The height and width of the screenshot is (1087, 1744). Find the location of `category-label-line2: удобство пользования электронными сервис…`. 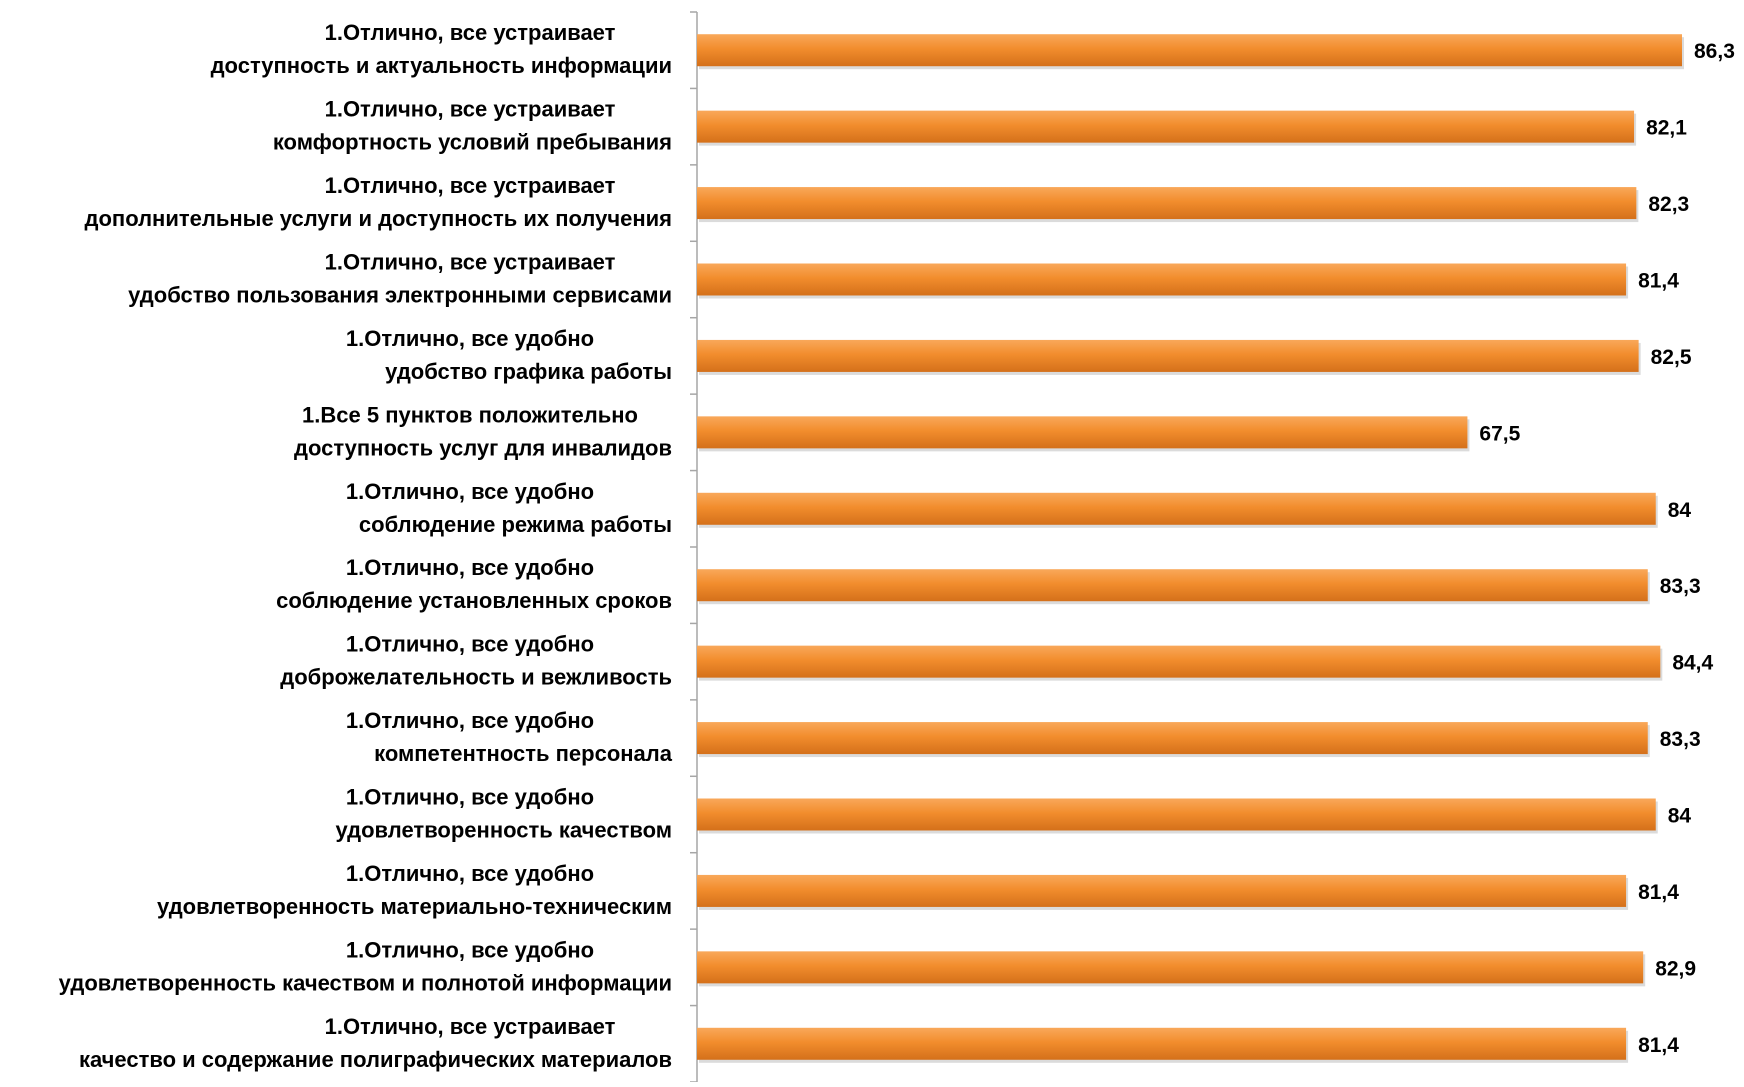

category-label-line2: удобство пользования электронными сервис… is located at coordinates (400, 295).